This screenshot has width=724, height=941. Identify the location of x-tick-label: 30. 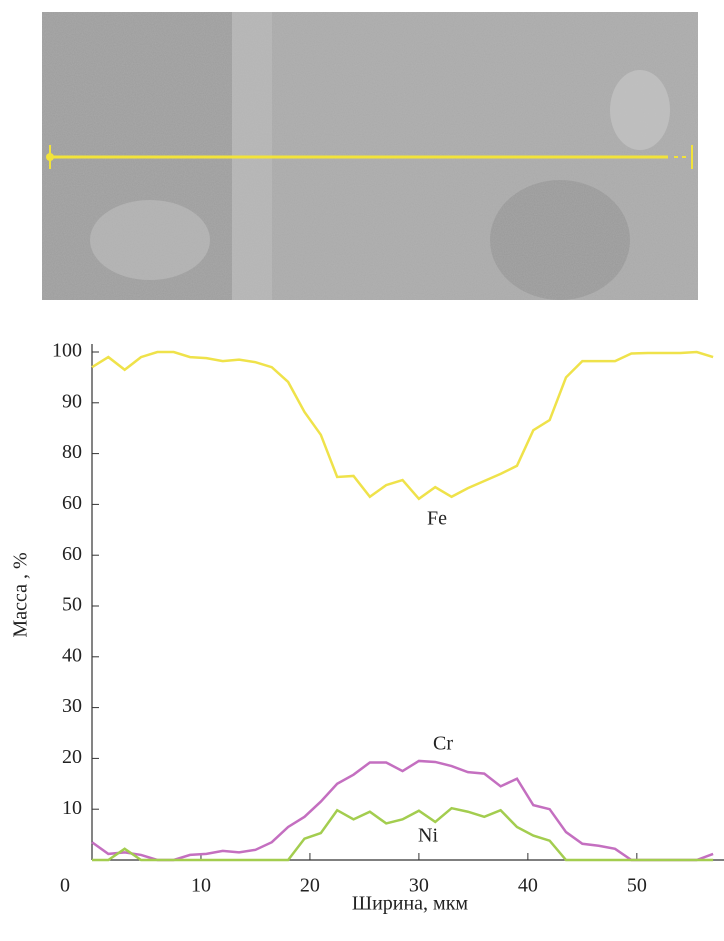
(419, 886).